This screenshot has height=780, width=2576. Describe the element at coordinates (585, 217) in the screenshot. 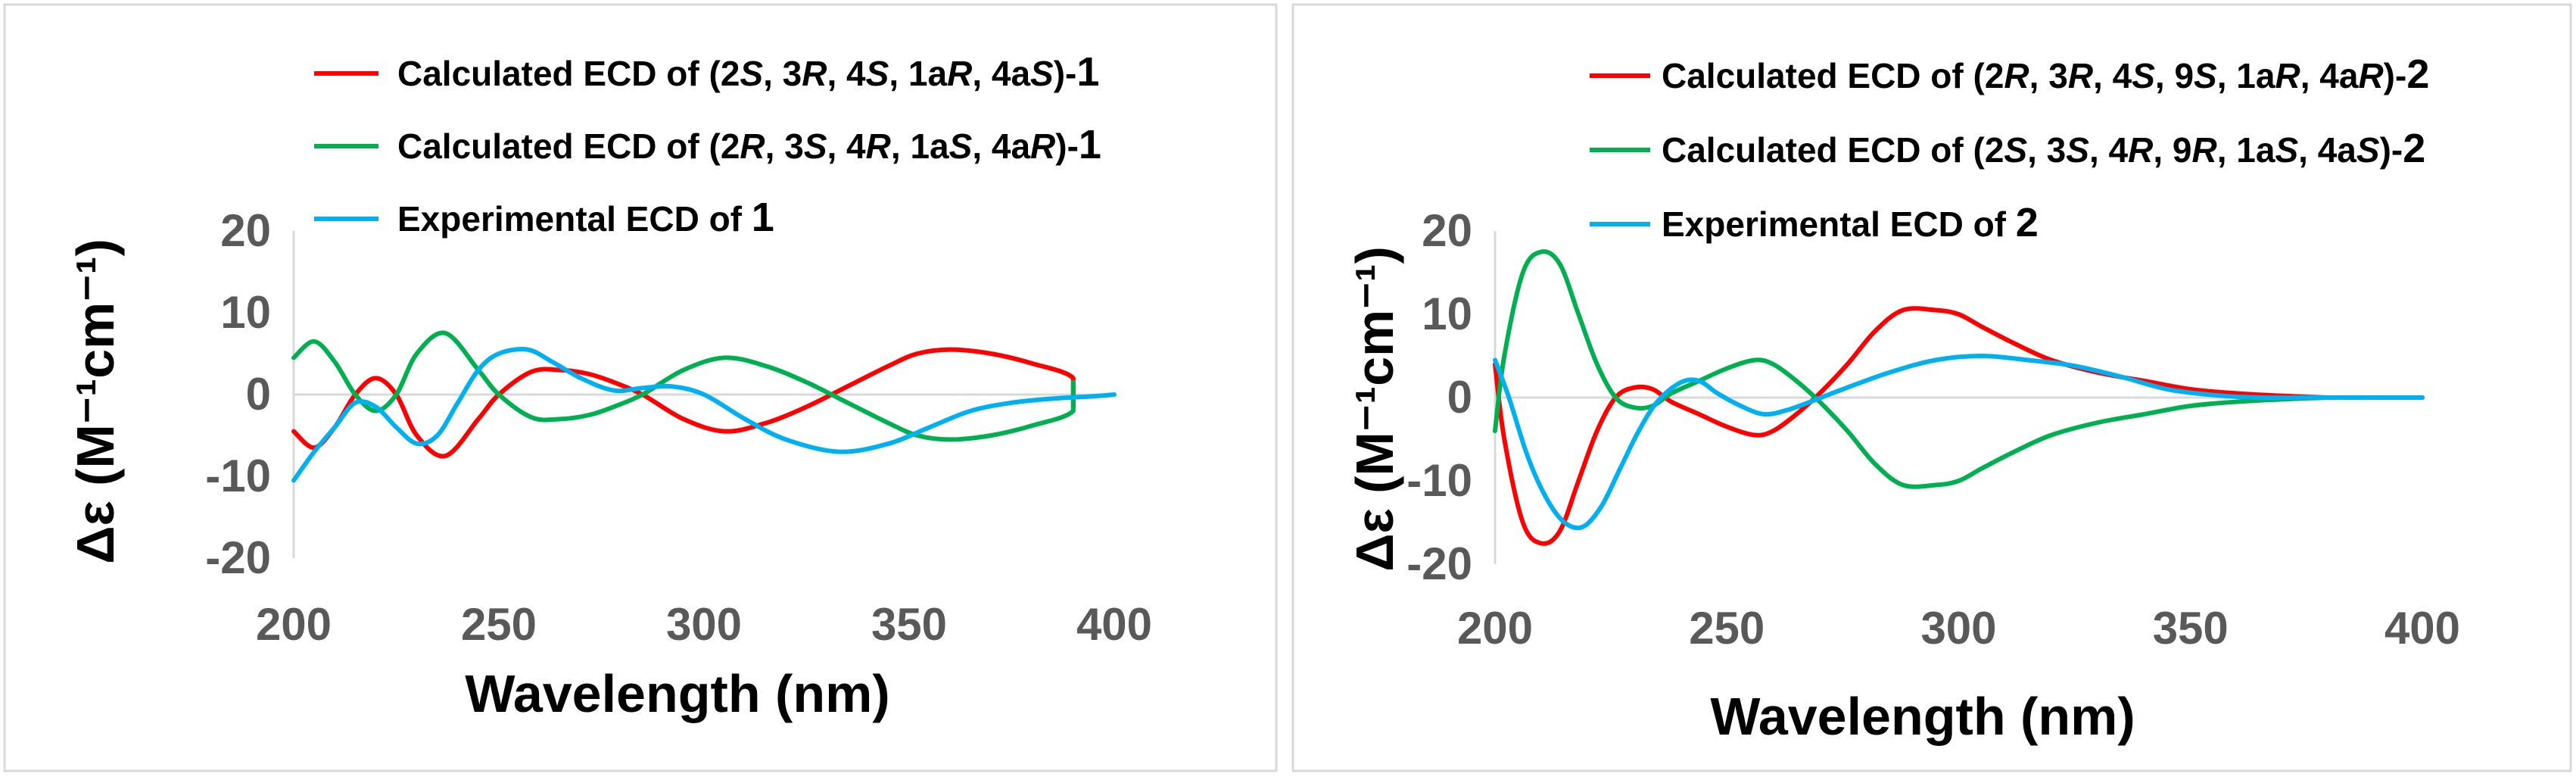

I see `legend-entry-label: Experimental ECD of 1` at that location.